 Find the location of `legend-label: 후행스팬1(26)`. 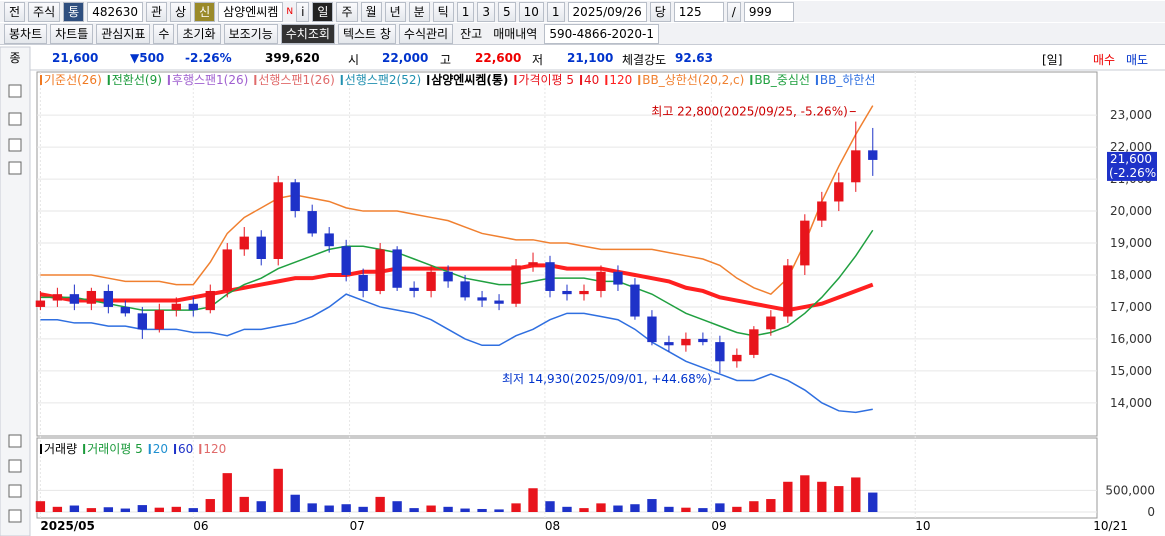

legend-label: 후행스팬1(26) is located at coordinates (210, 79).